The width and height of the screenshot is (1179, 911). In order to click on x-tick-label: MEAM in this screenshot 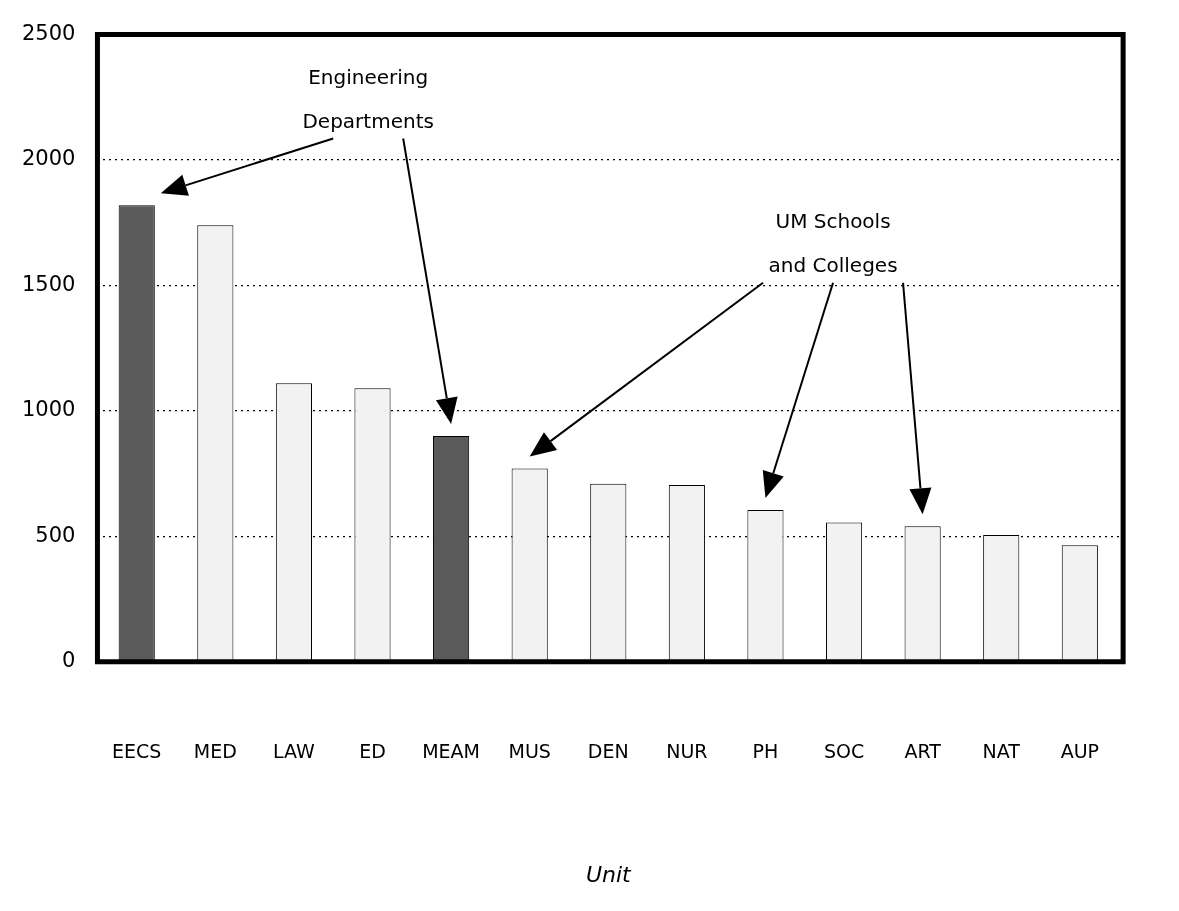, I will do `click(451, 751)`.